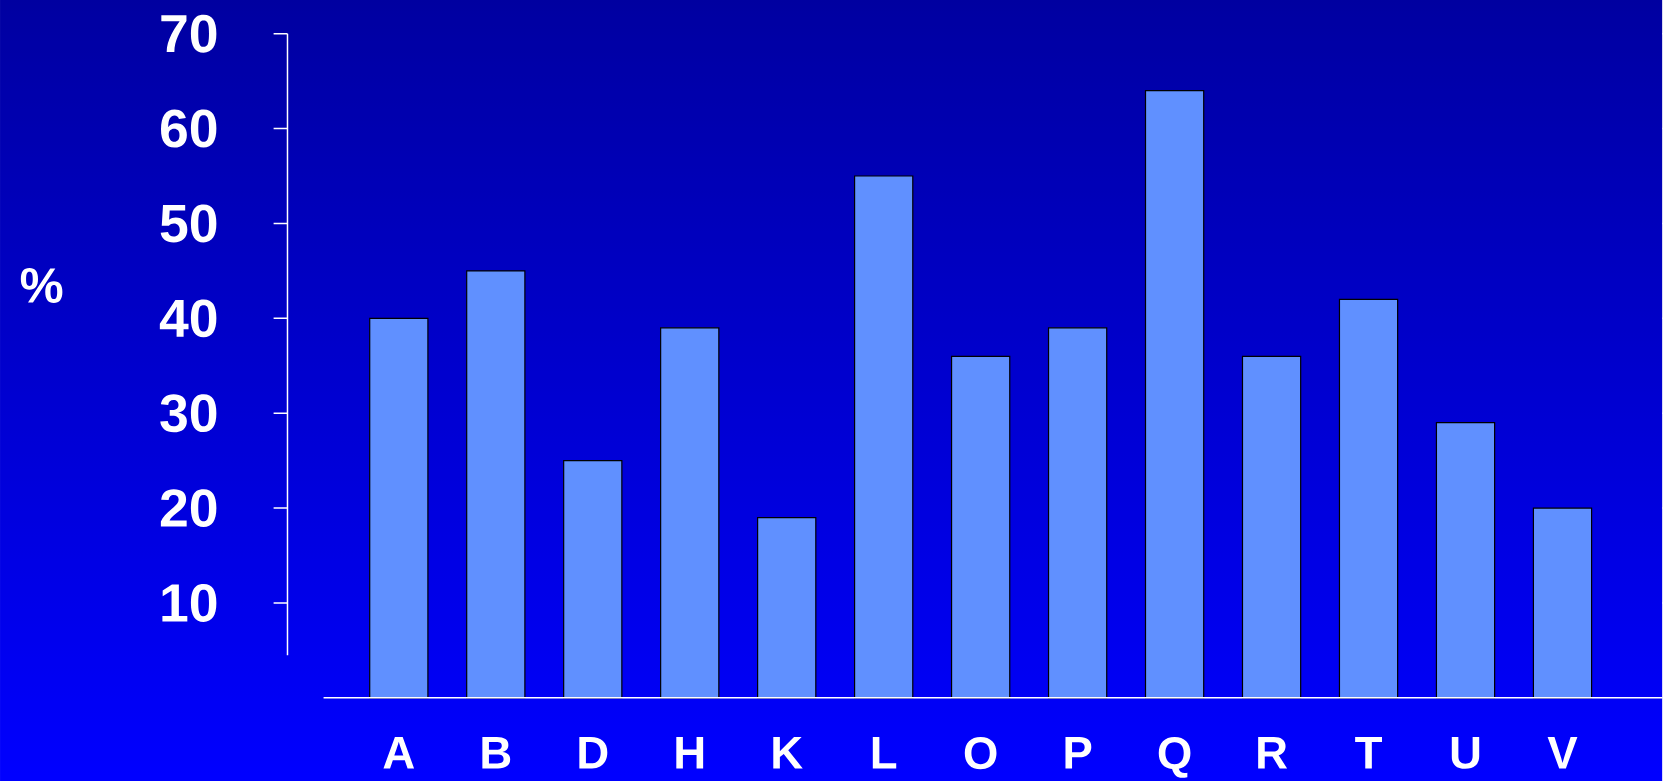  I want to click on y-tick-label: 70, so click(189, 33).